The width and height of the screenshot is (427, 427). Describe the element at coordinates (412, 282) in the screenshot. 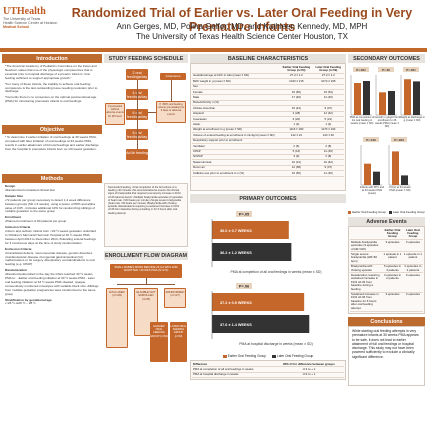

I see `adverse-cell: 0 episodes` at that location.